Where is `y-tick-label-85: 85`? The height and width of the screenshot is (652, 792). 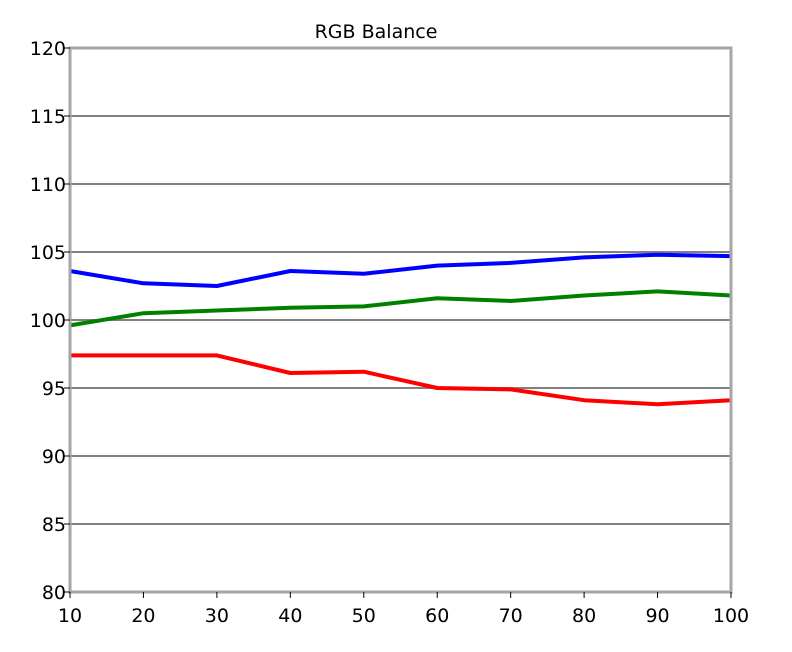 y-tick-label-85: 85 is located at coordinates (54, 525).